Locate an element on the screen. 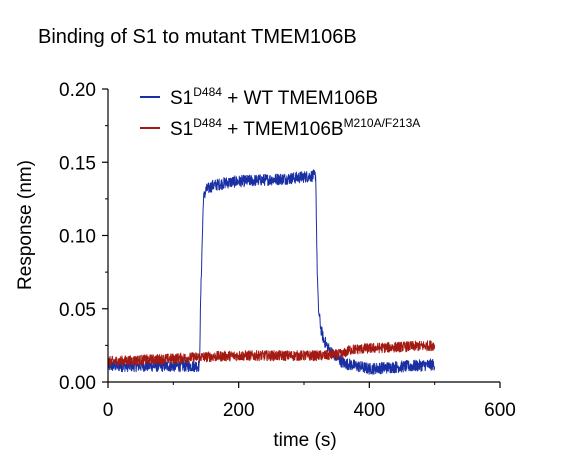 This screenshot has height=463, width=567. y-tick-label: 0.10 is located at coordinates (77, 237).